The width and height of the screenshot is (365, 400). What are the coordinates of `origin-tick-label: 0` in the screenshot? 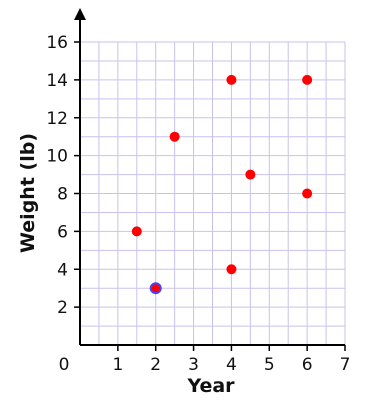 It's located at (64, 365).